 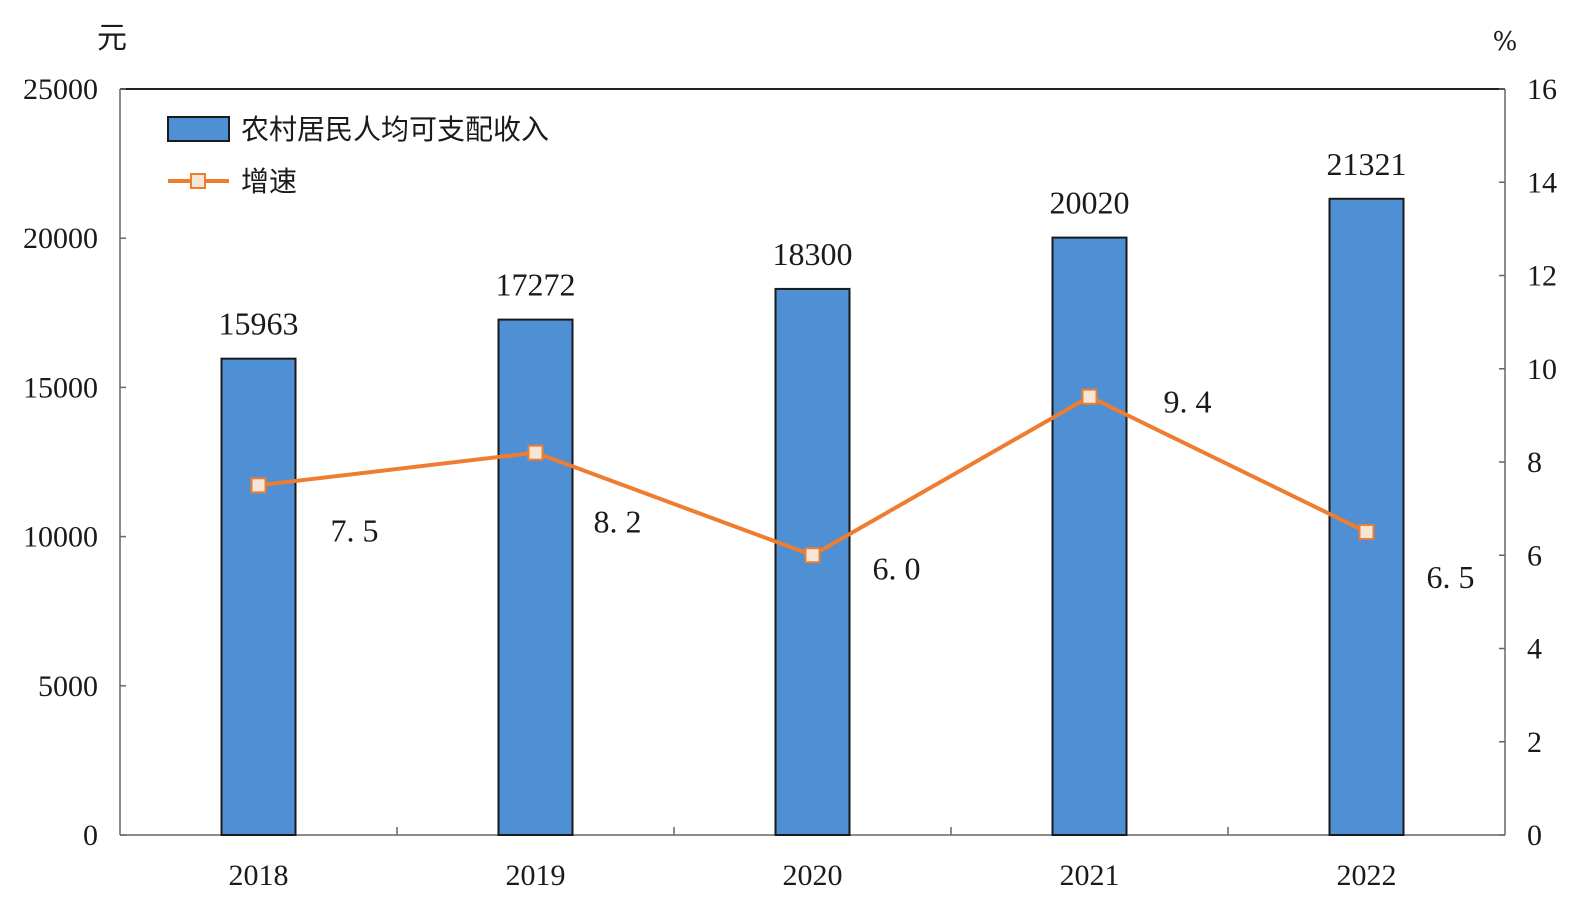 What do you see at coordinates (1542, 89) in the screenshot?
I see `right-axis-tick-label: 16` at bounding box center [1542, 89].